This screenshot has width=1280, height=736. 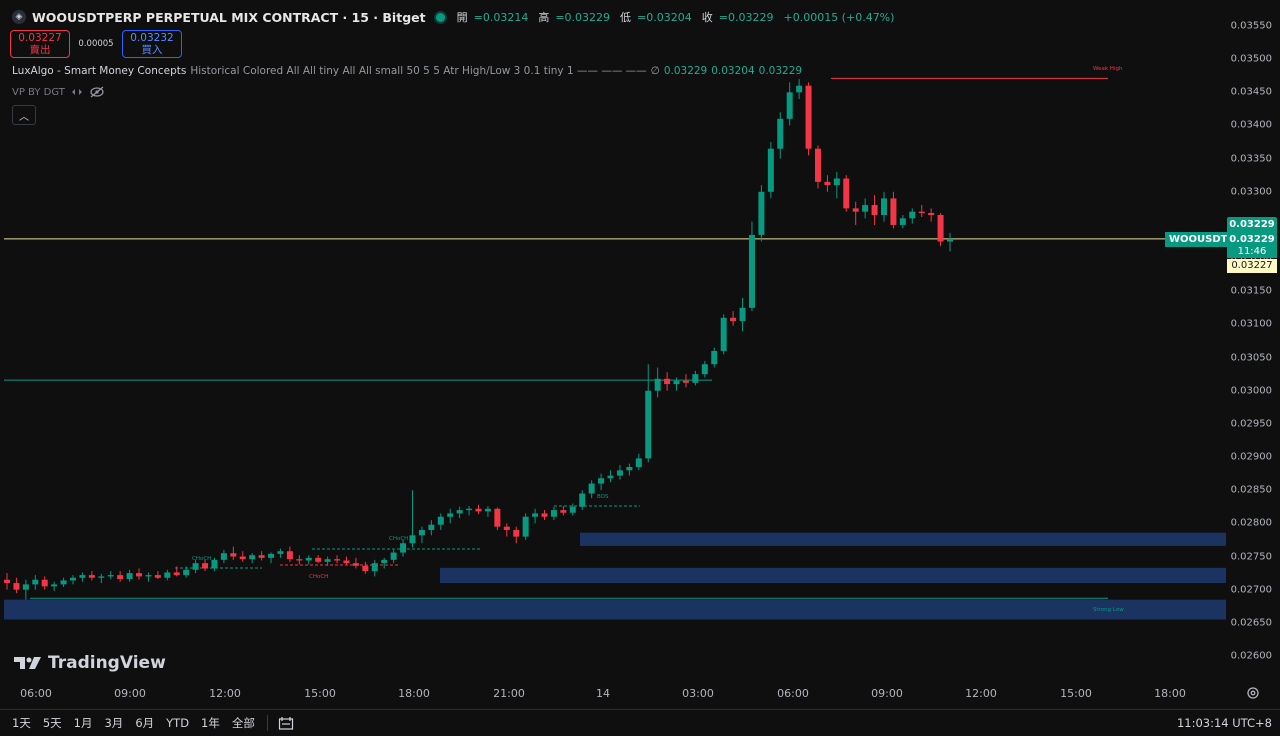 I want to click on price-tick-label: 0.02850, so click(x=1251, y=490).